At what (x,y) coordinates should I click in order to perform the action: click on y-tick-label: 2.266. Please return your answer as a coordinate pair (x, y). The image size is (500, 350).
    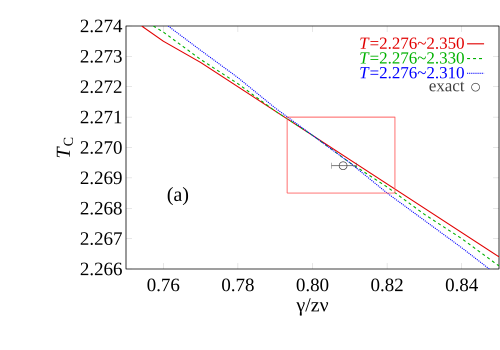
    Looking at the image, I should click on (101, 269).